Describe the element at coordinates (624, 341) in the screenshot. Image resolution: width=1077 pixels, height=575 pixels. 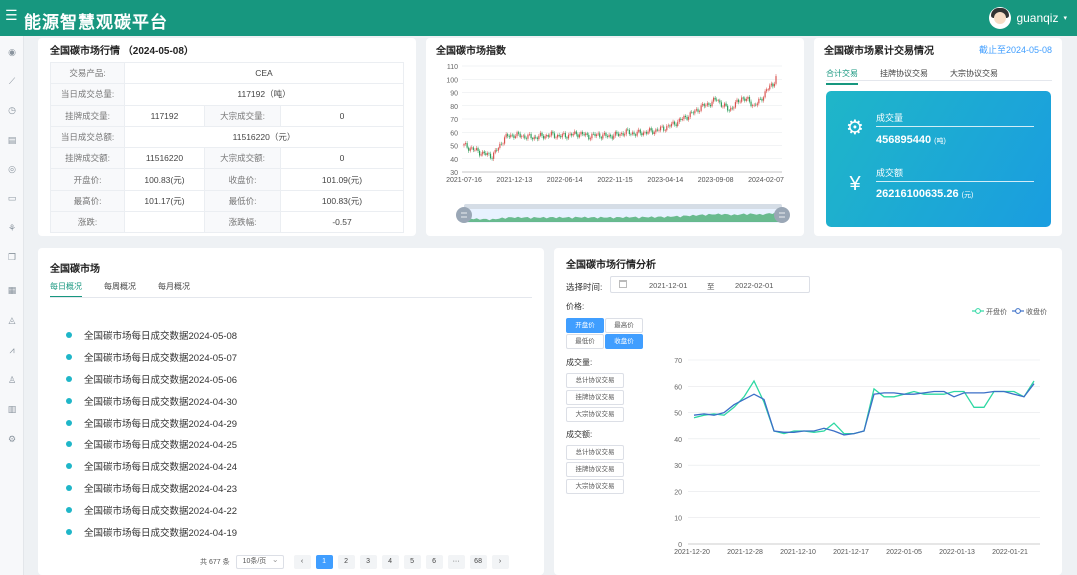
I see `close-price-button: 收盘价` at that location.